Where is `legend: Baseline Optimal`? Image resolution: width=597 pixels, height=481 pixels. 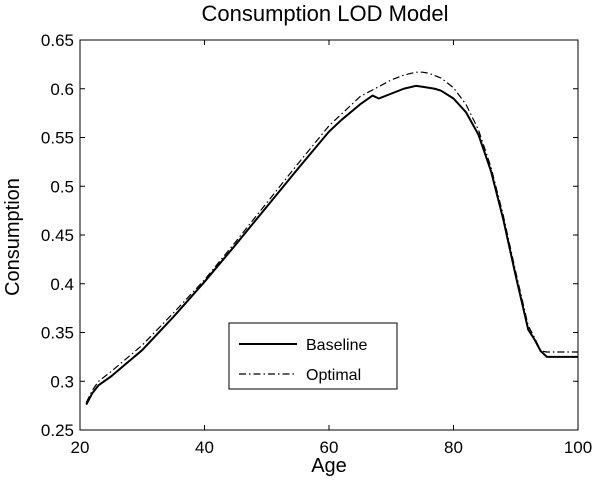
legend: Baseline Optimal is located at coordinates (313, 356).